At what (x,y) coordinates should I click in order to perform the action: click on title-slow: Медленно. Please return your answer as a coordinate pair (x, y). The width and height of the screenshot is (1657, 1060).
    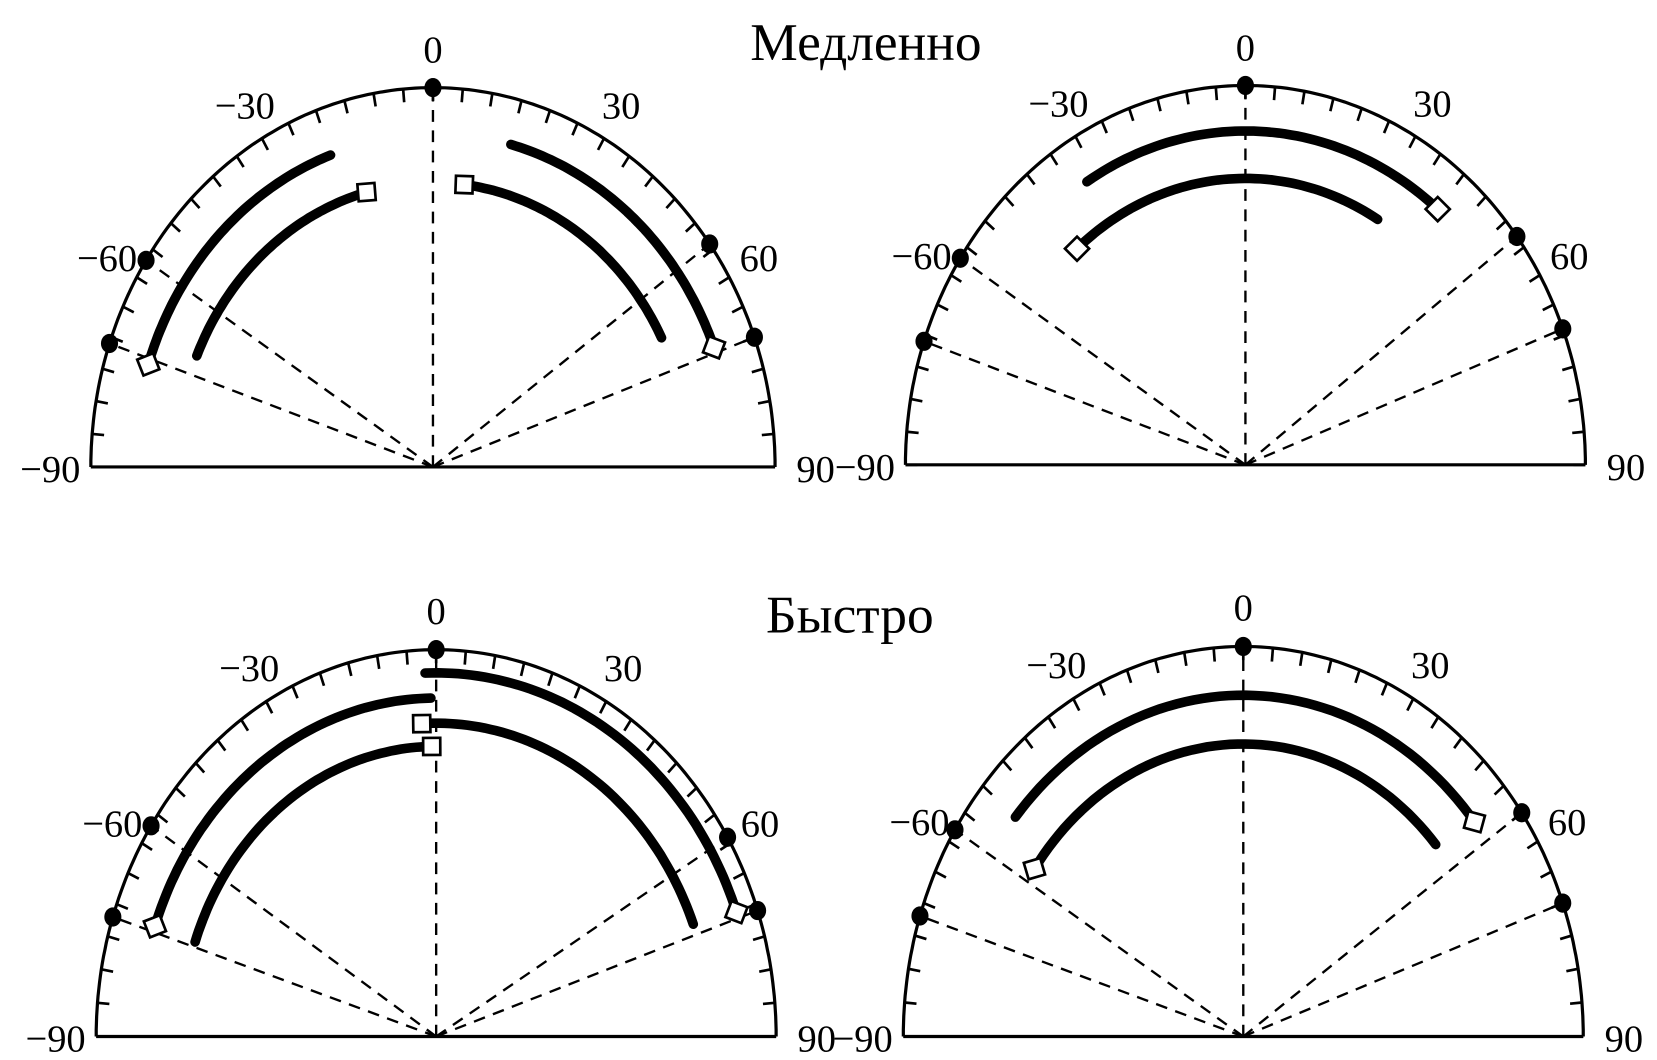
    Looking at the image, I should click on (865, 42).